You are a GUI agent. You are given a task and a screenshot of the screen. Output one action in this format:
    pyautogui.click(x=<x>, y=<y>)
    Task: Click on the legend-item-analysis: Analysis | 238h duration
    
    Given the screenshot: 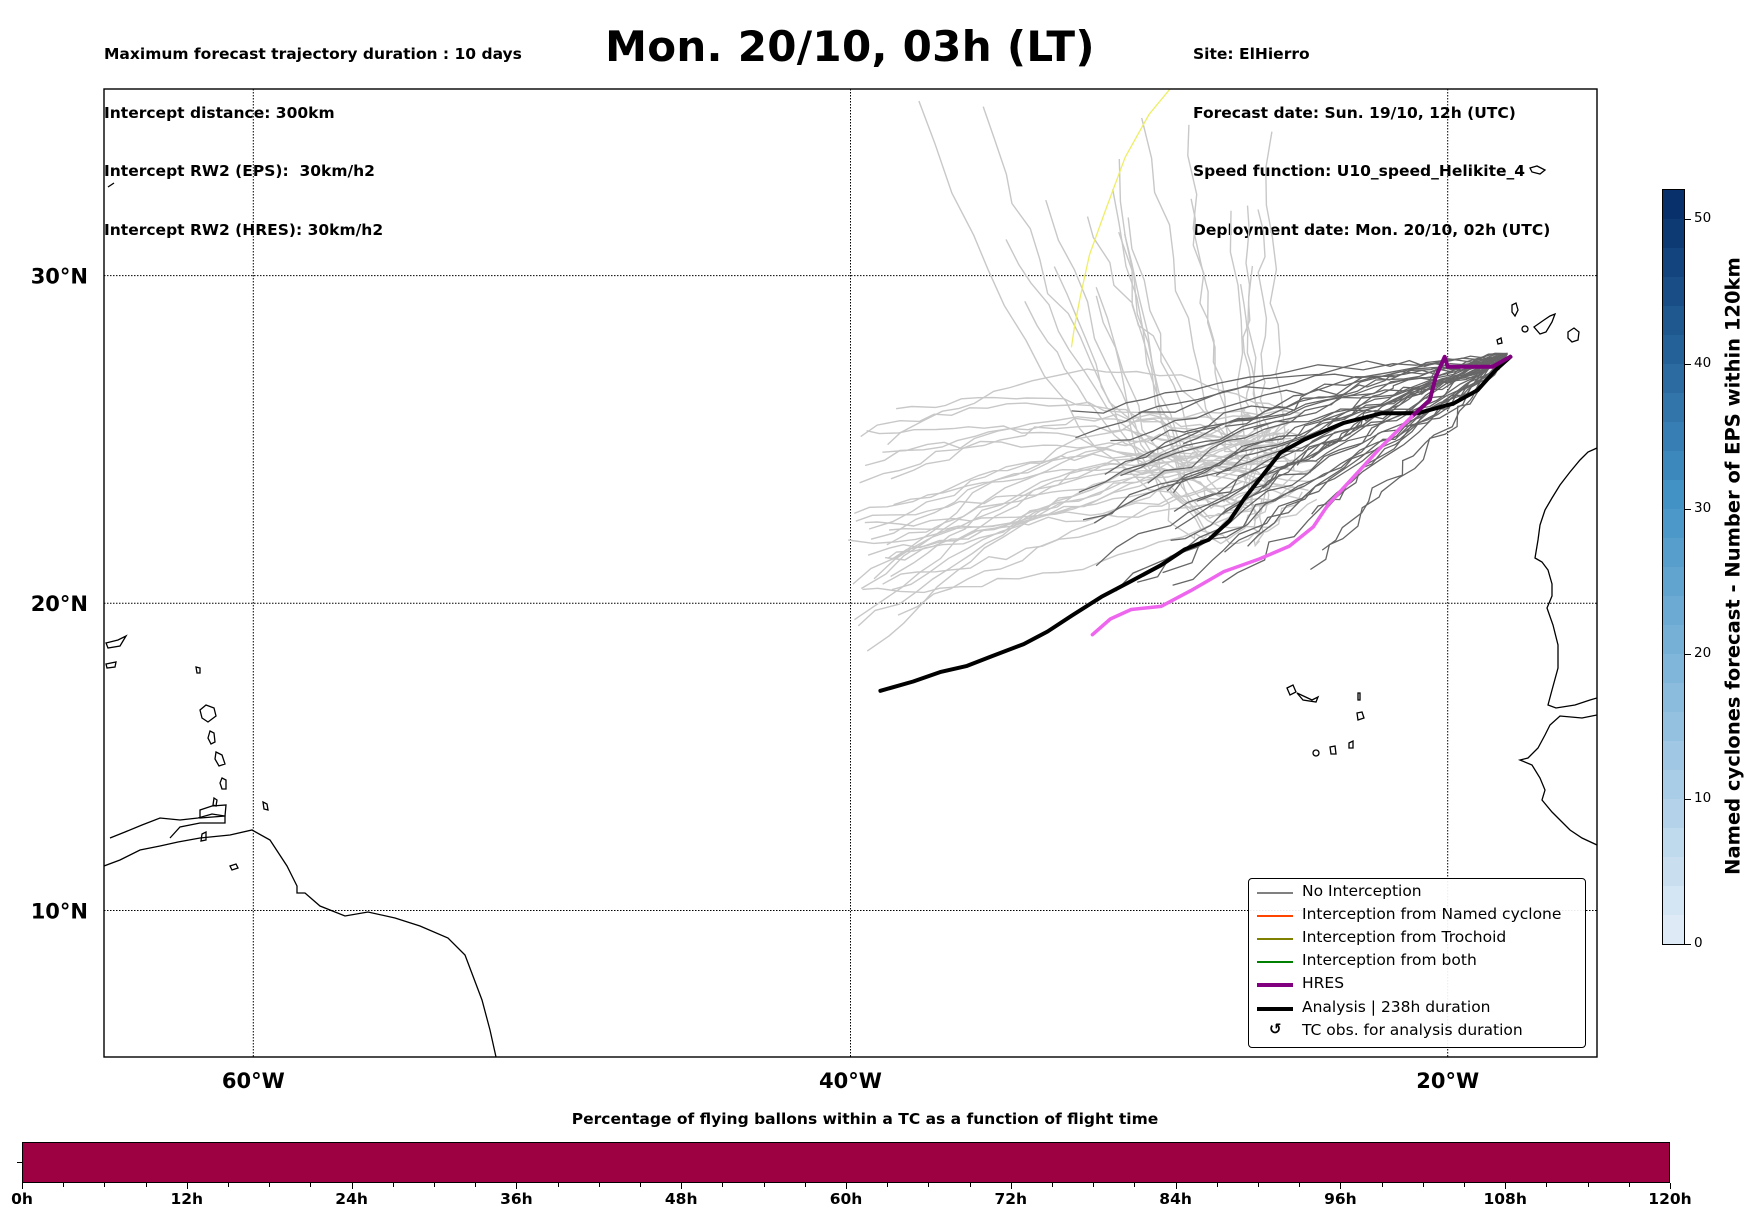 What is the action you would take?
    pyautogui.click(x=1417, y=1008)
    